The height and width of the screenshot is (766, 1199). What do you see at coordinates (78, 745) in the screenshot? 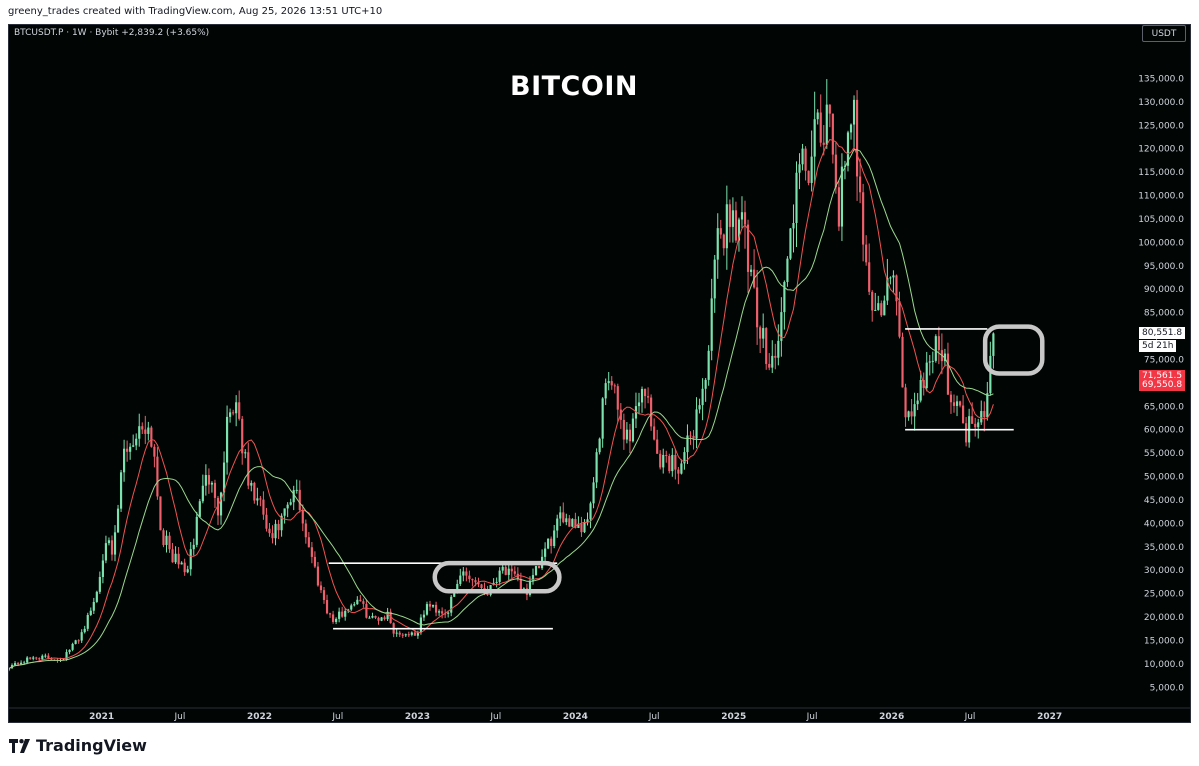
I see `tradingview-logo: TradingView` at bounding box center [78, 745].